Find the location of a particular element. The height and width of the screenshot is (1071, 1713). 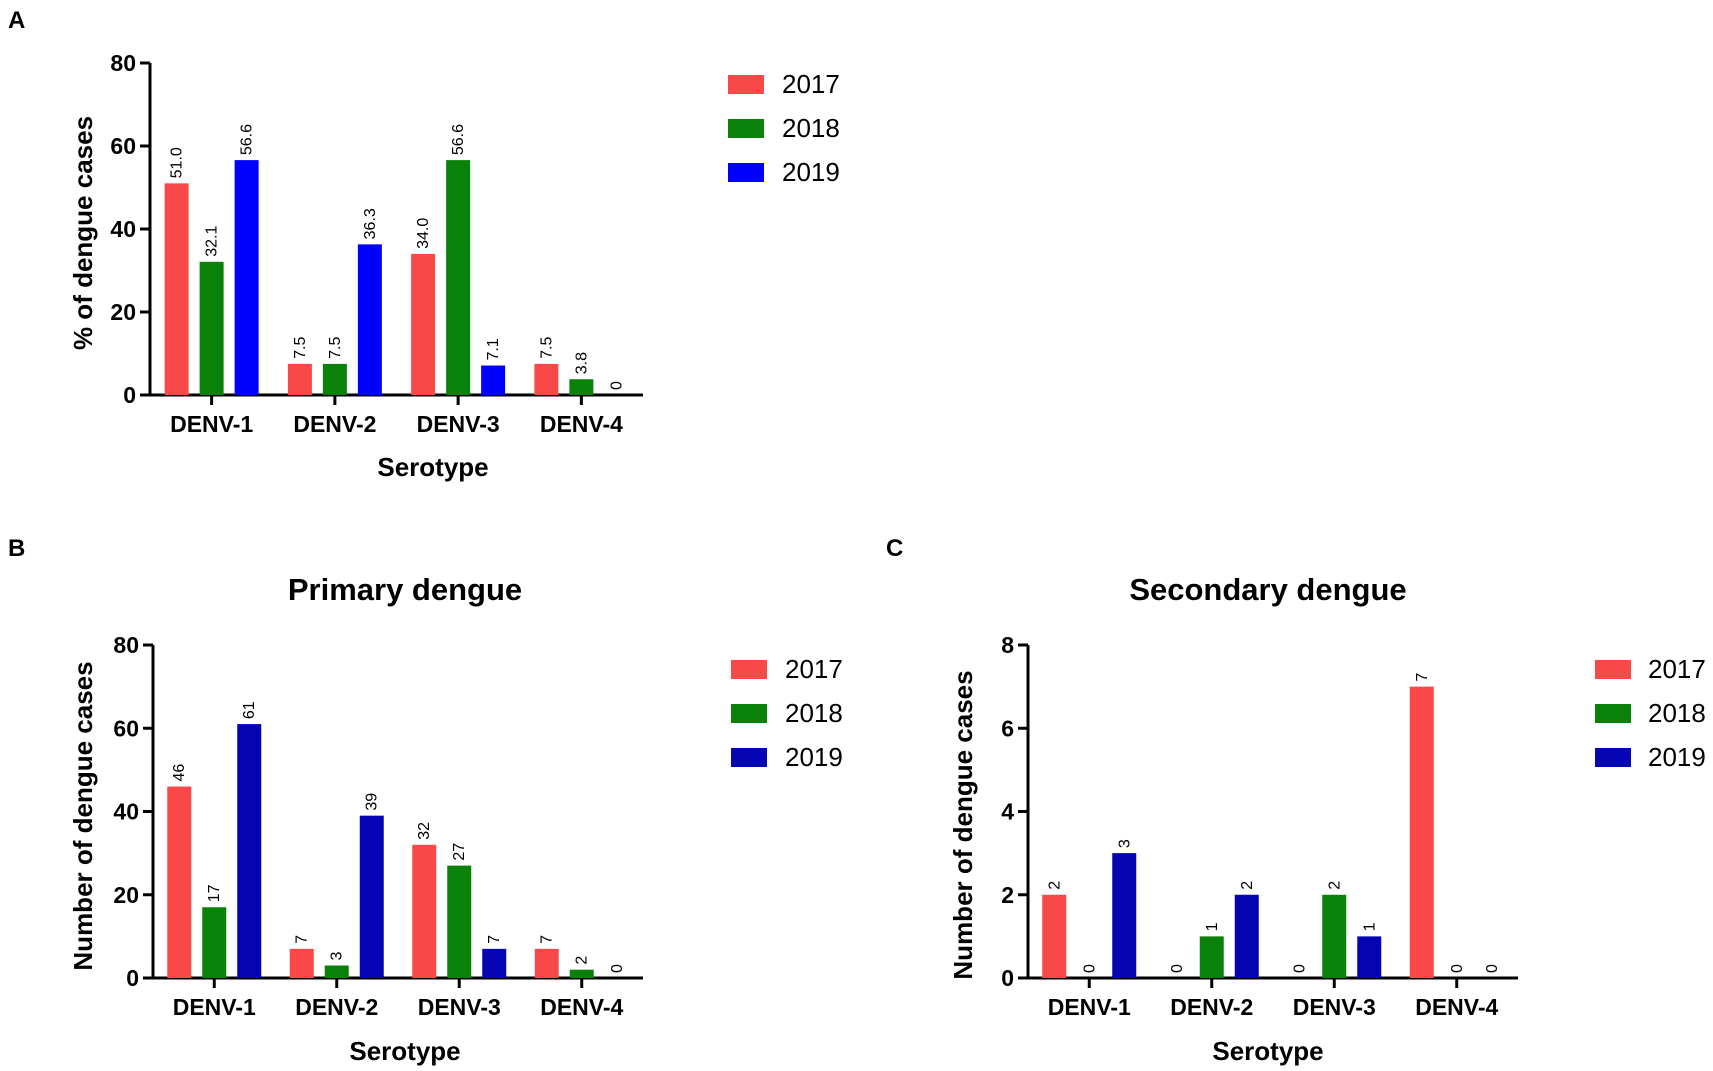

chart-a-data-label: 34.0 is located at coordinates (423, 233).